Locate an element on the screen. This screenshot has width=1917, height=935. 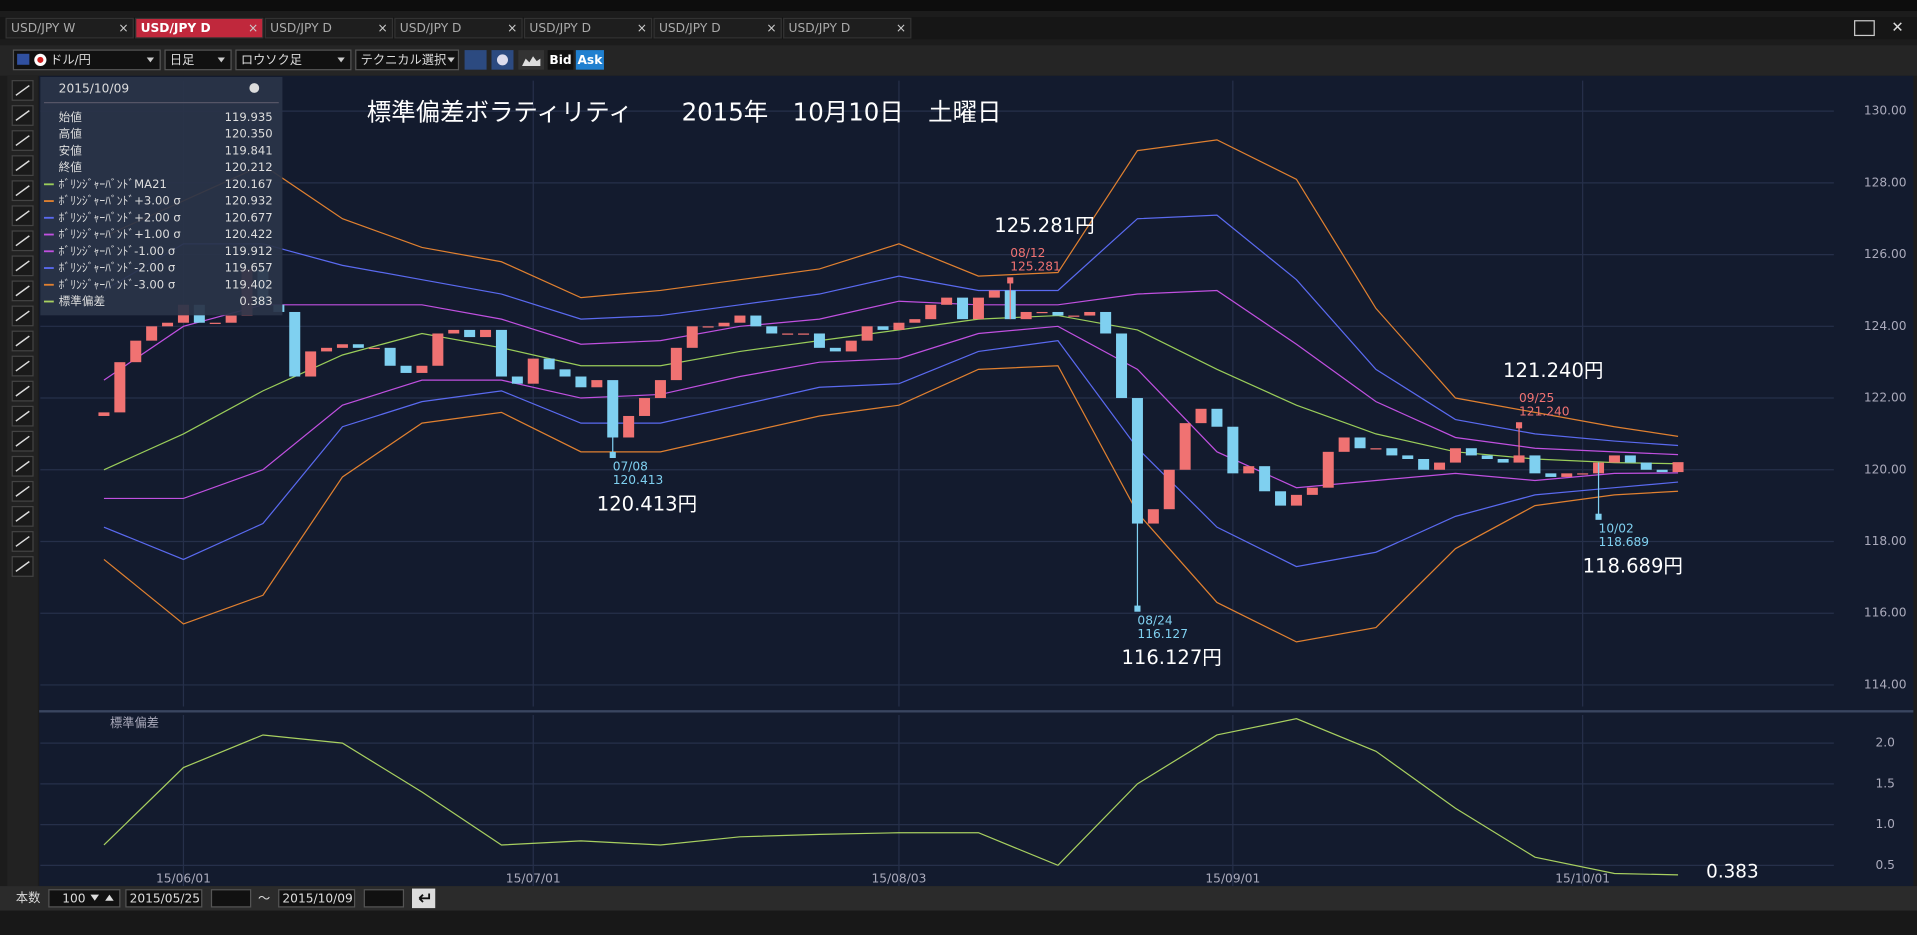
row-label: 終値 is located at coordinates (71, 167).